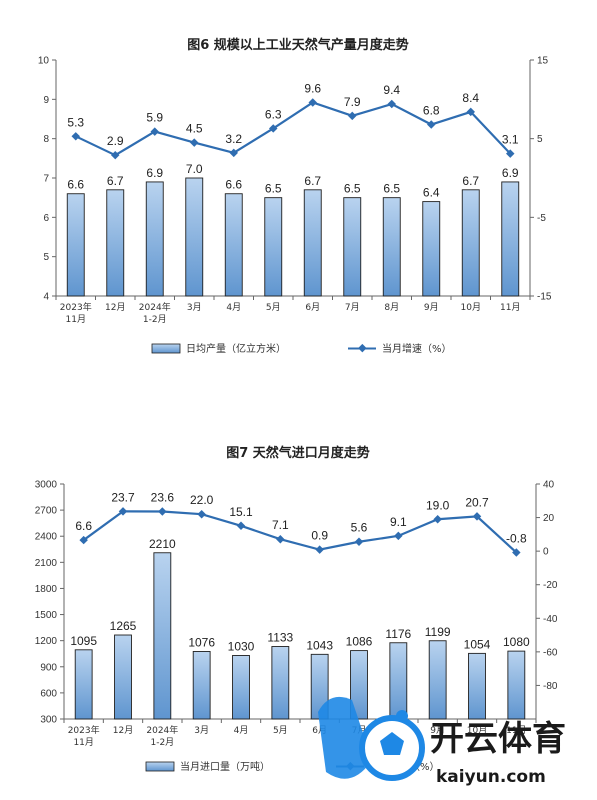  What do you see at coordinates (48, 693) in the screenshot?
I see `left-tick-label: 600` at bounding box center [48, 693].